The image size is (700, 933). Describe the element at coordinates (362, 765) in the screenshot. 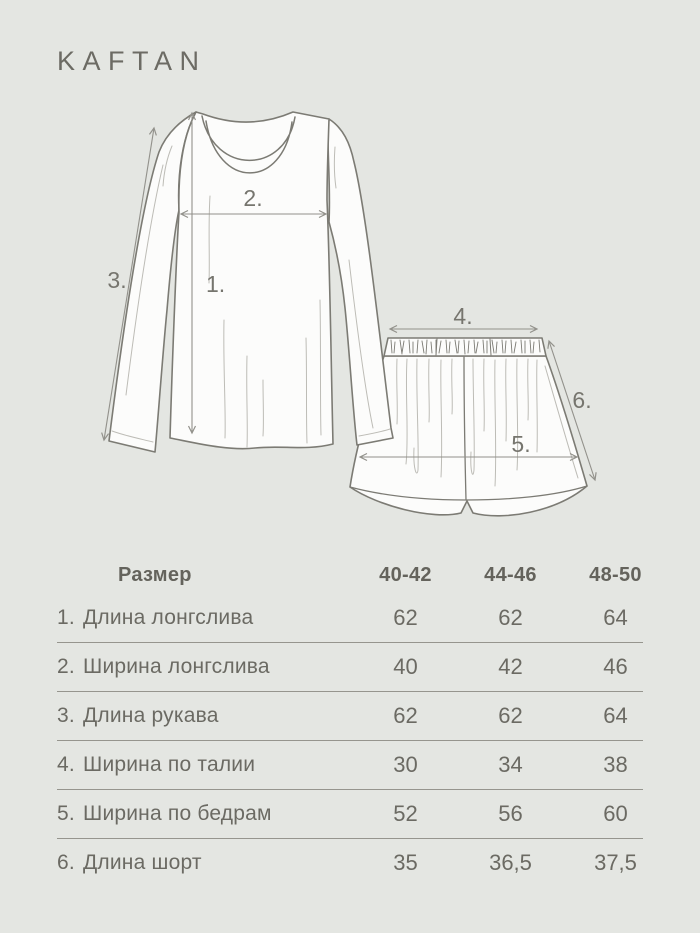

I see `table-row: 4. Ширина по талии 30 34 38` at that location.